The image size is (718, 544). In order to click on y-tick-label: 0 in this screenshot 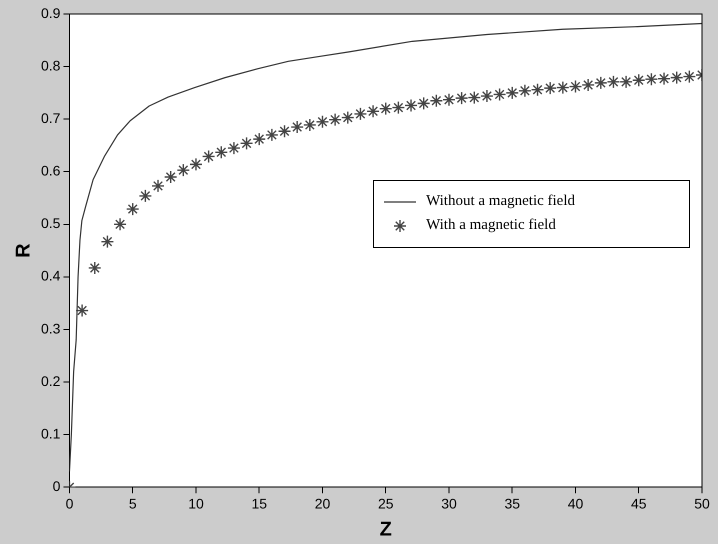, I will do `click(56, 486)`.